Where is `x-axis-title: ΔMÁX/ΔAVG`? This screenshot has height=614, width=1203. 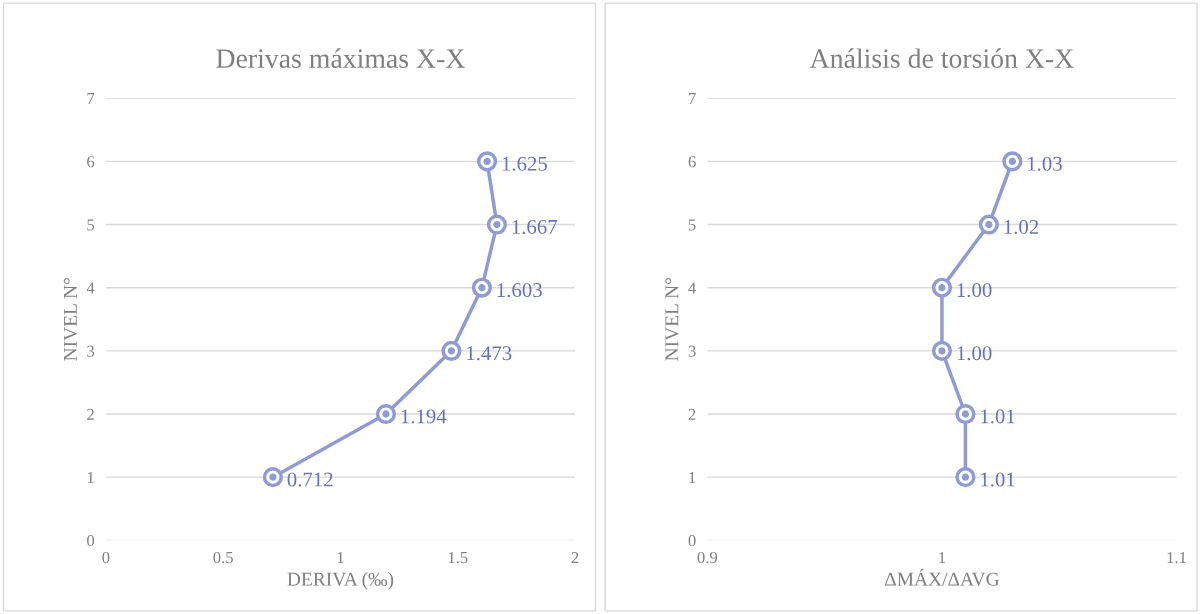
x-axis-title: ΔMÁX/ΔAVG is located at coordinates (942, 577).